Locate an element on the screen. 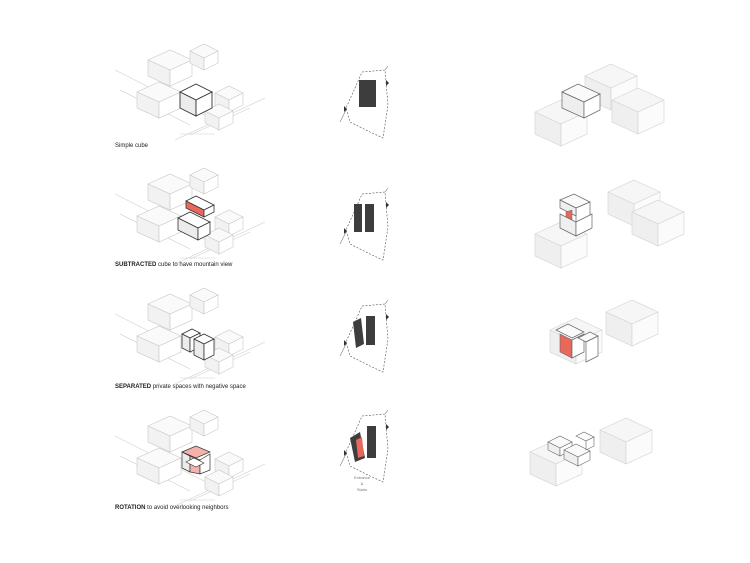 The width and height of the screenshot is (750, 563). caption-subtracted: SUBTRACTED cube to have mountain view is located at coordinates (173, 265).